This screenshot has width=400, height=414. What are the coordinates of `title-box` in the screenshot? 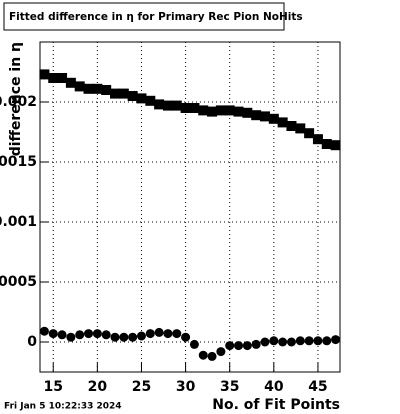 It's located at (144, 16).